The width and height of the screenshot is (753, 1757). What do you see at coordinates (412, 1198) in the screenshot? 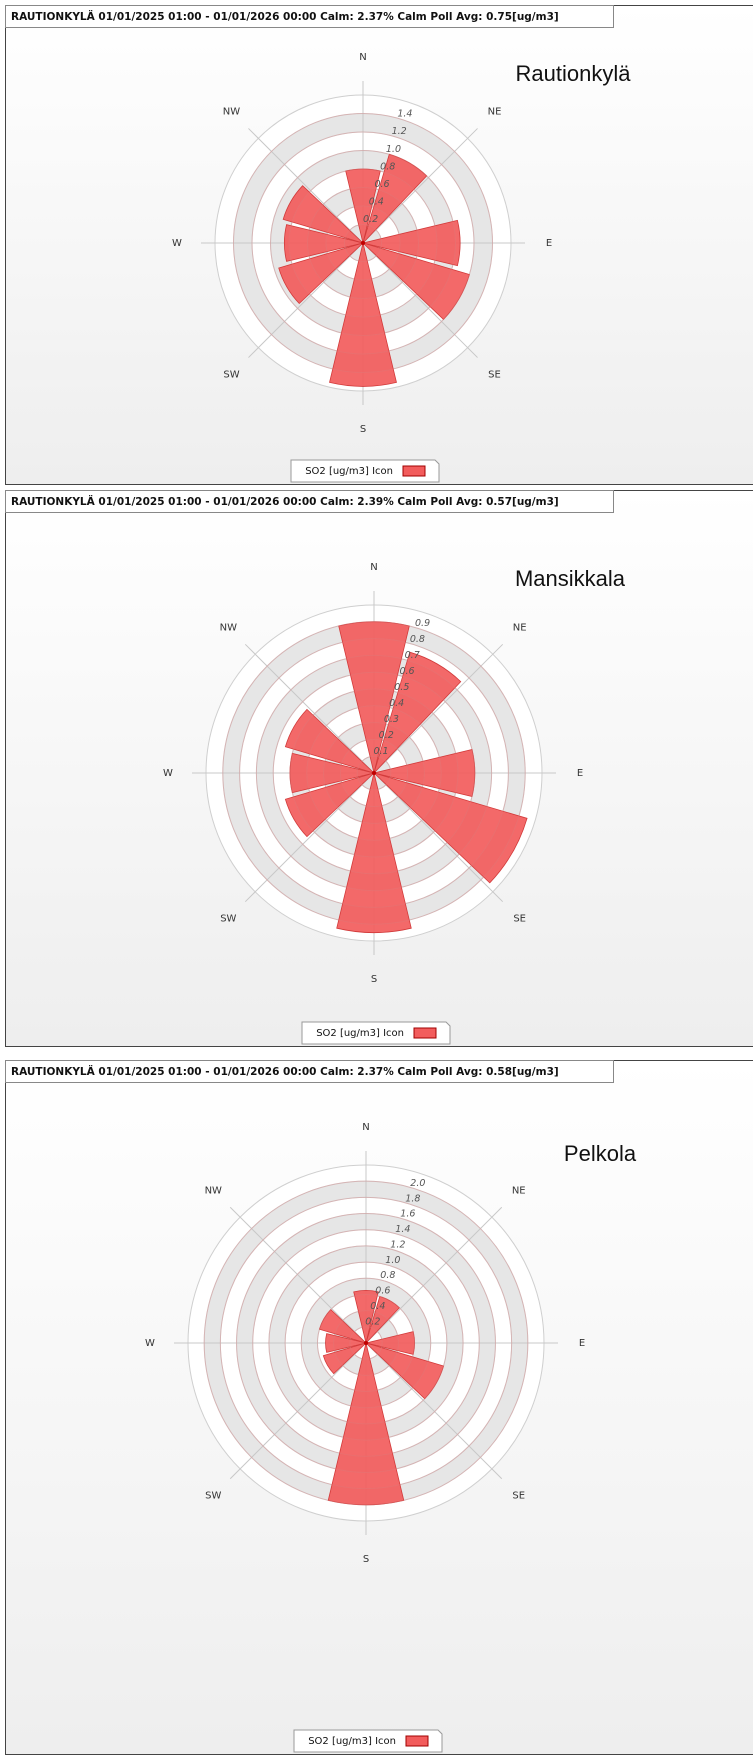
I see `r-tick-label: 1.8` at bounding box center [412, 1198].